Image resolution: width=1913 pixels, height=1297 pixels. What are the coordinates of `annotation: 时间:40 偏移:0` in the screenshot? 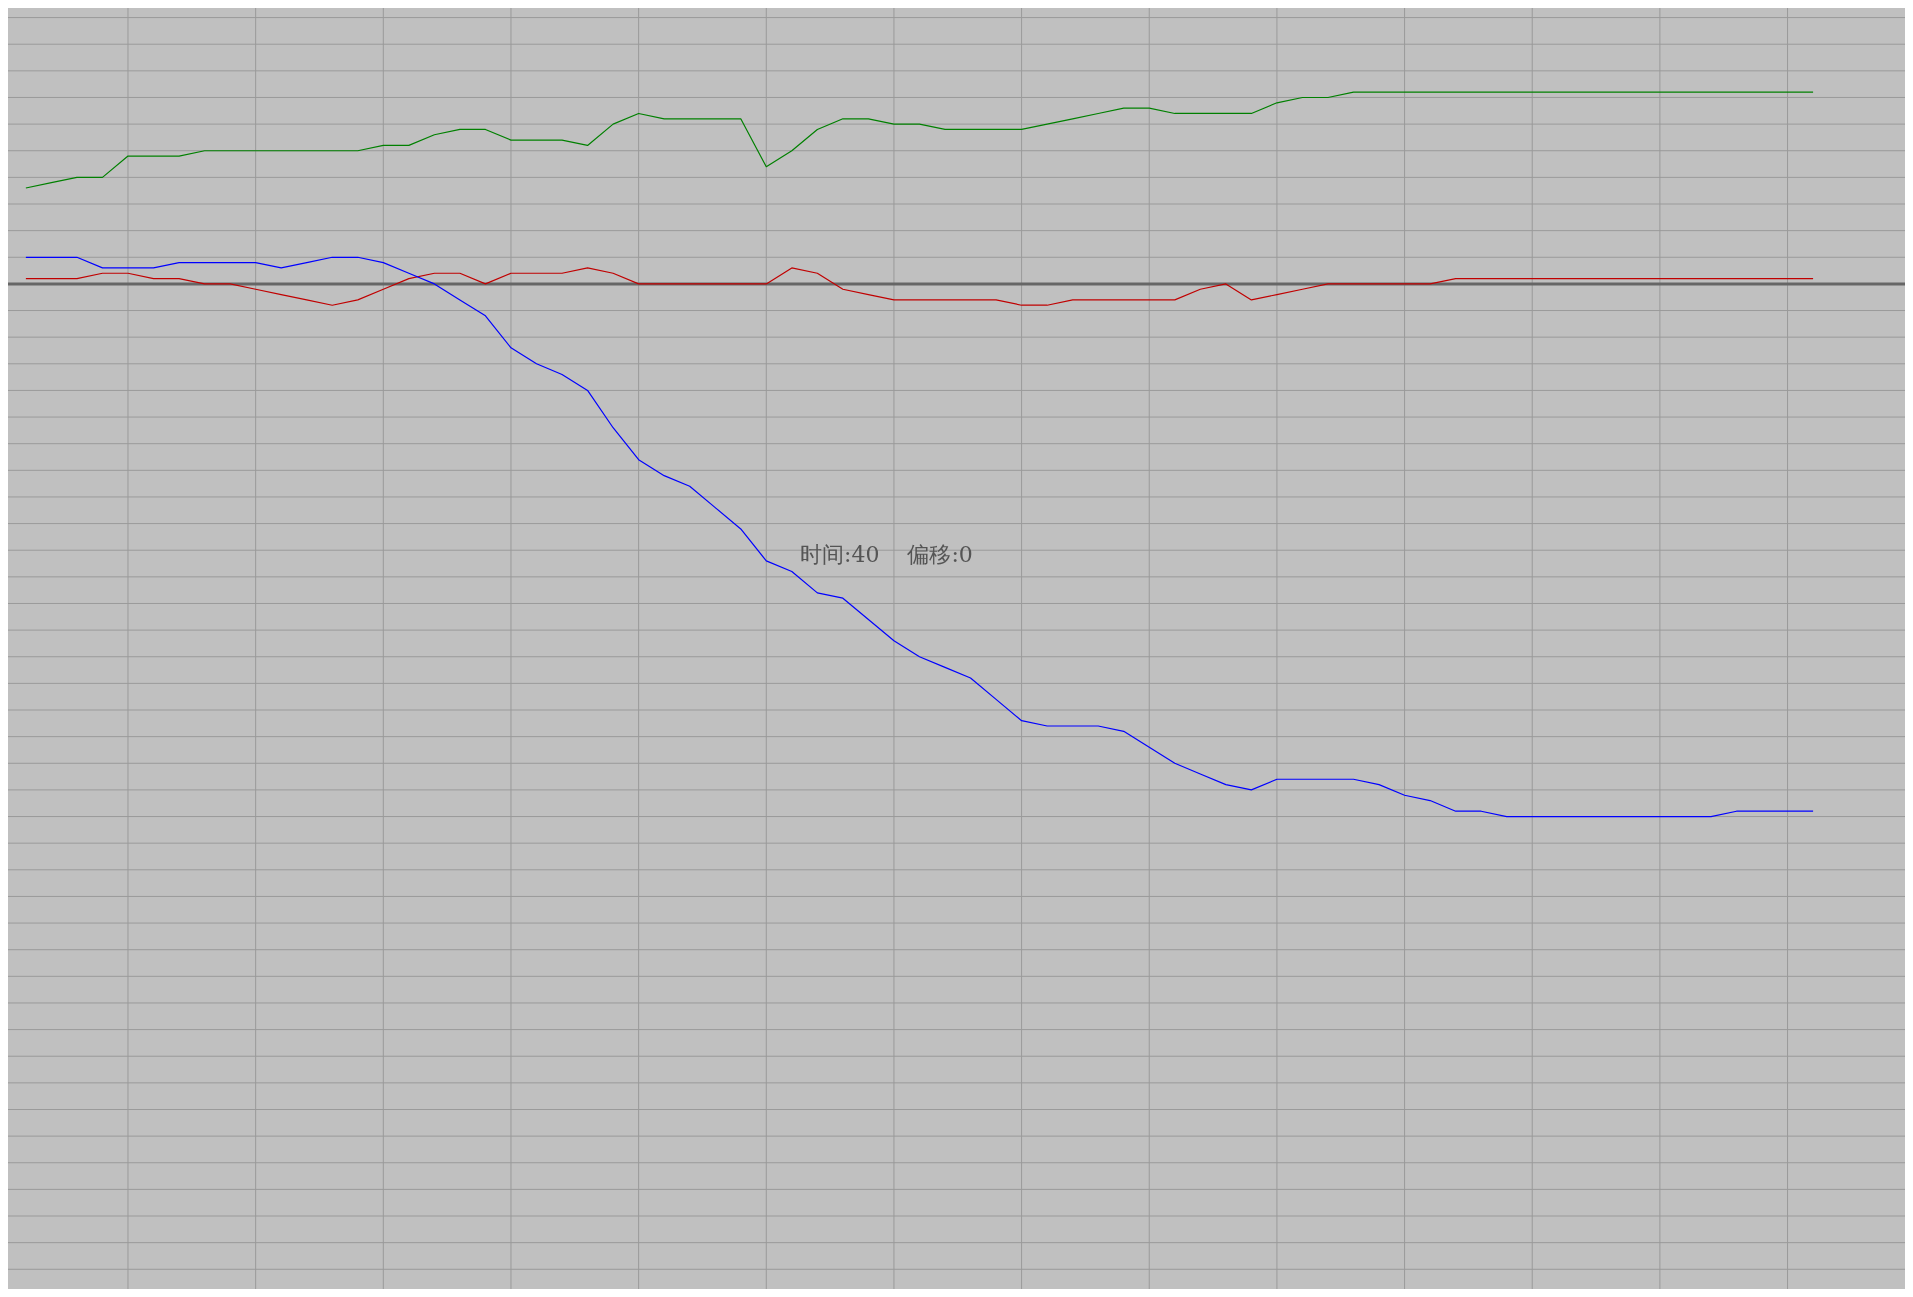 It's located at (886, 555).